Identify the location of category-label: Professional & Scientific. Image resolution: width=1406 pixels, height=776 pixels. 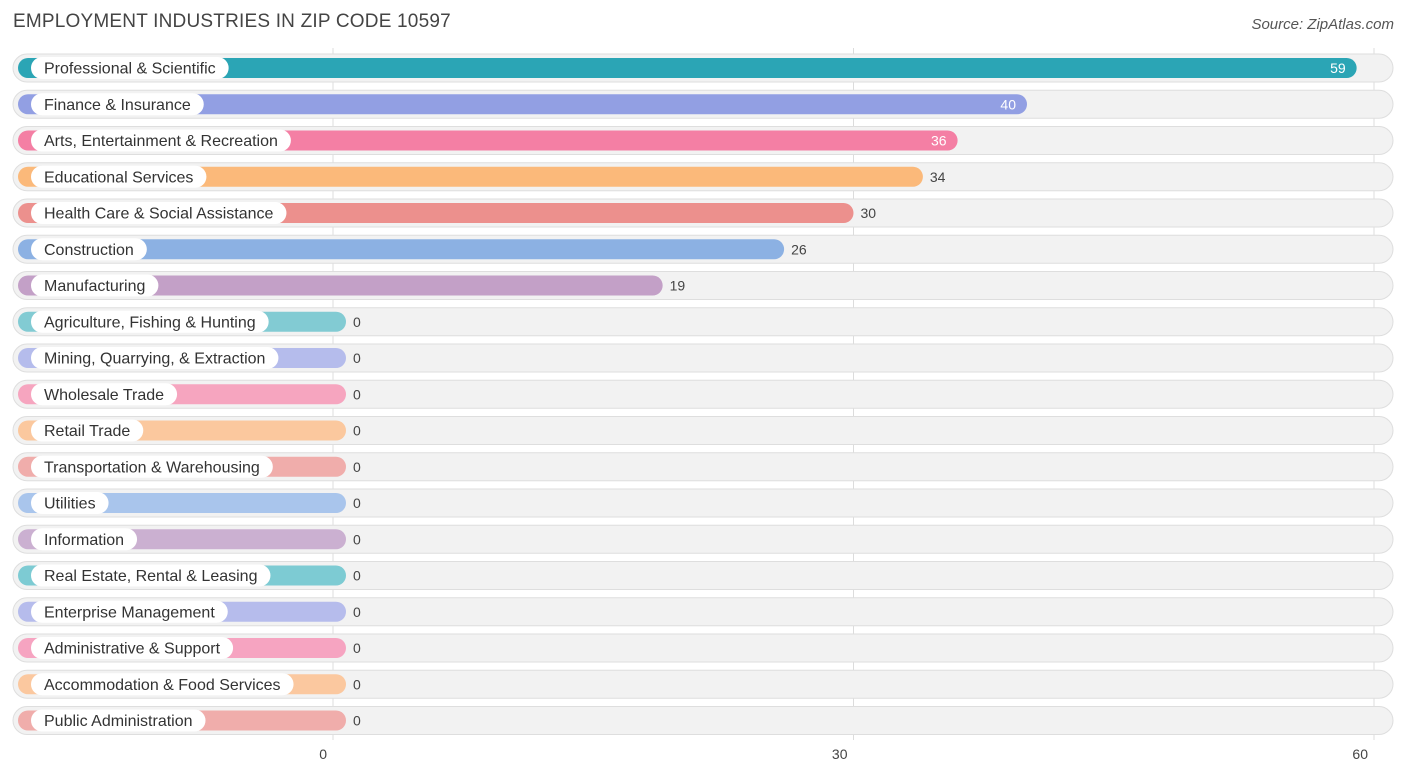
(130, 69).